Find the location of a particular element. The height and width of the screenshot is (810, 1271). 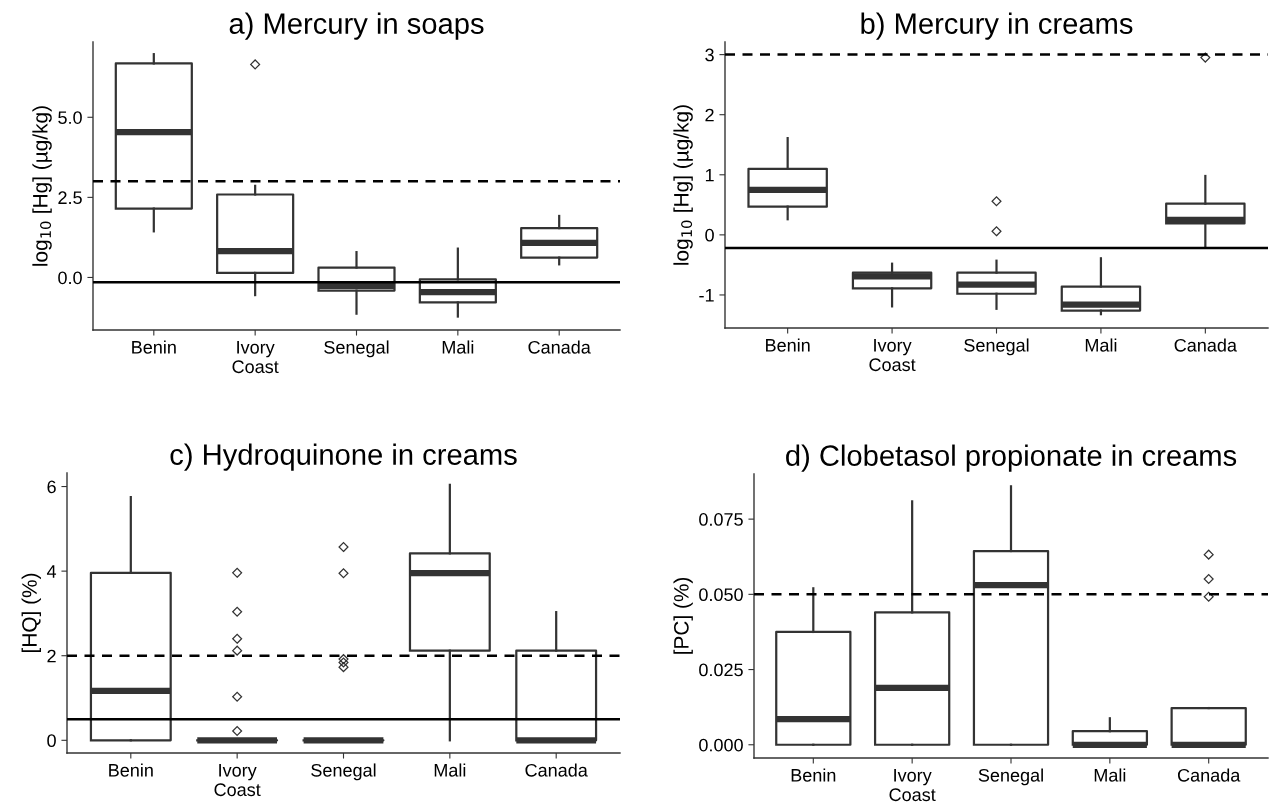

y-axis-title: [HQ] (%) is located at coordinates (31, 613).